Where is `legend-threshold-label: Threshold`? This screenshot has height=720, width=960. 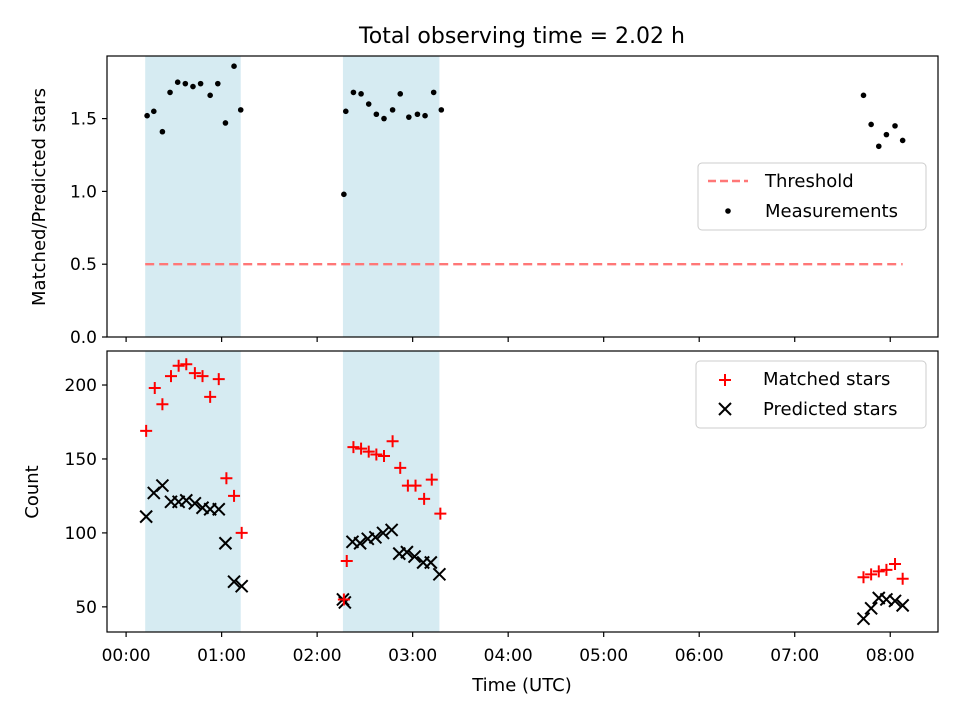
legend-threshold-label: Threshold is located at coordinates (809, 181).